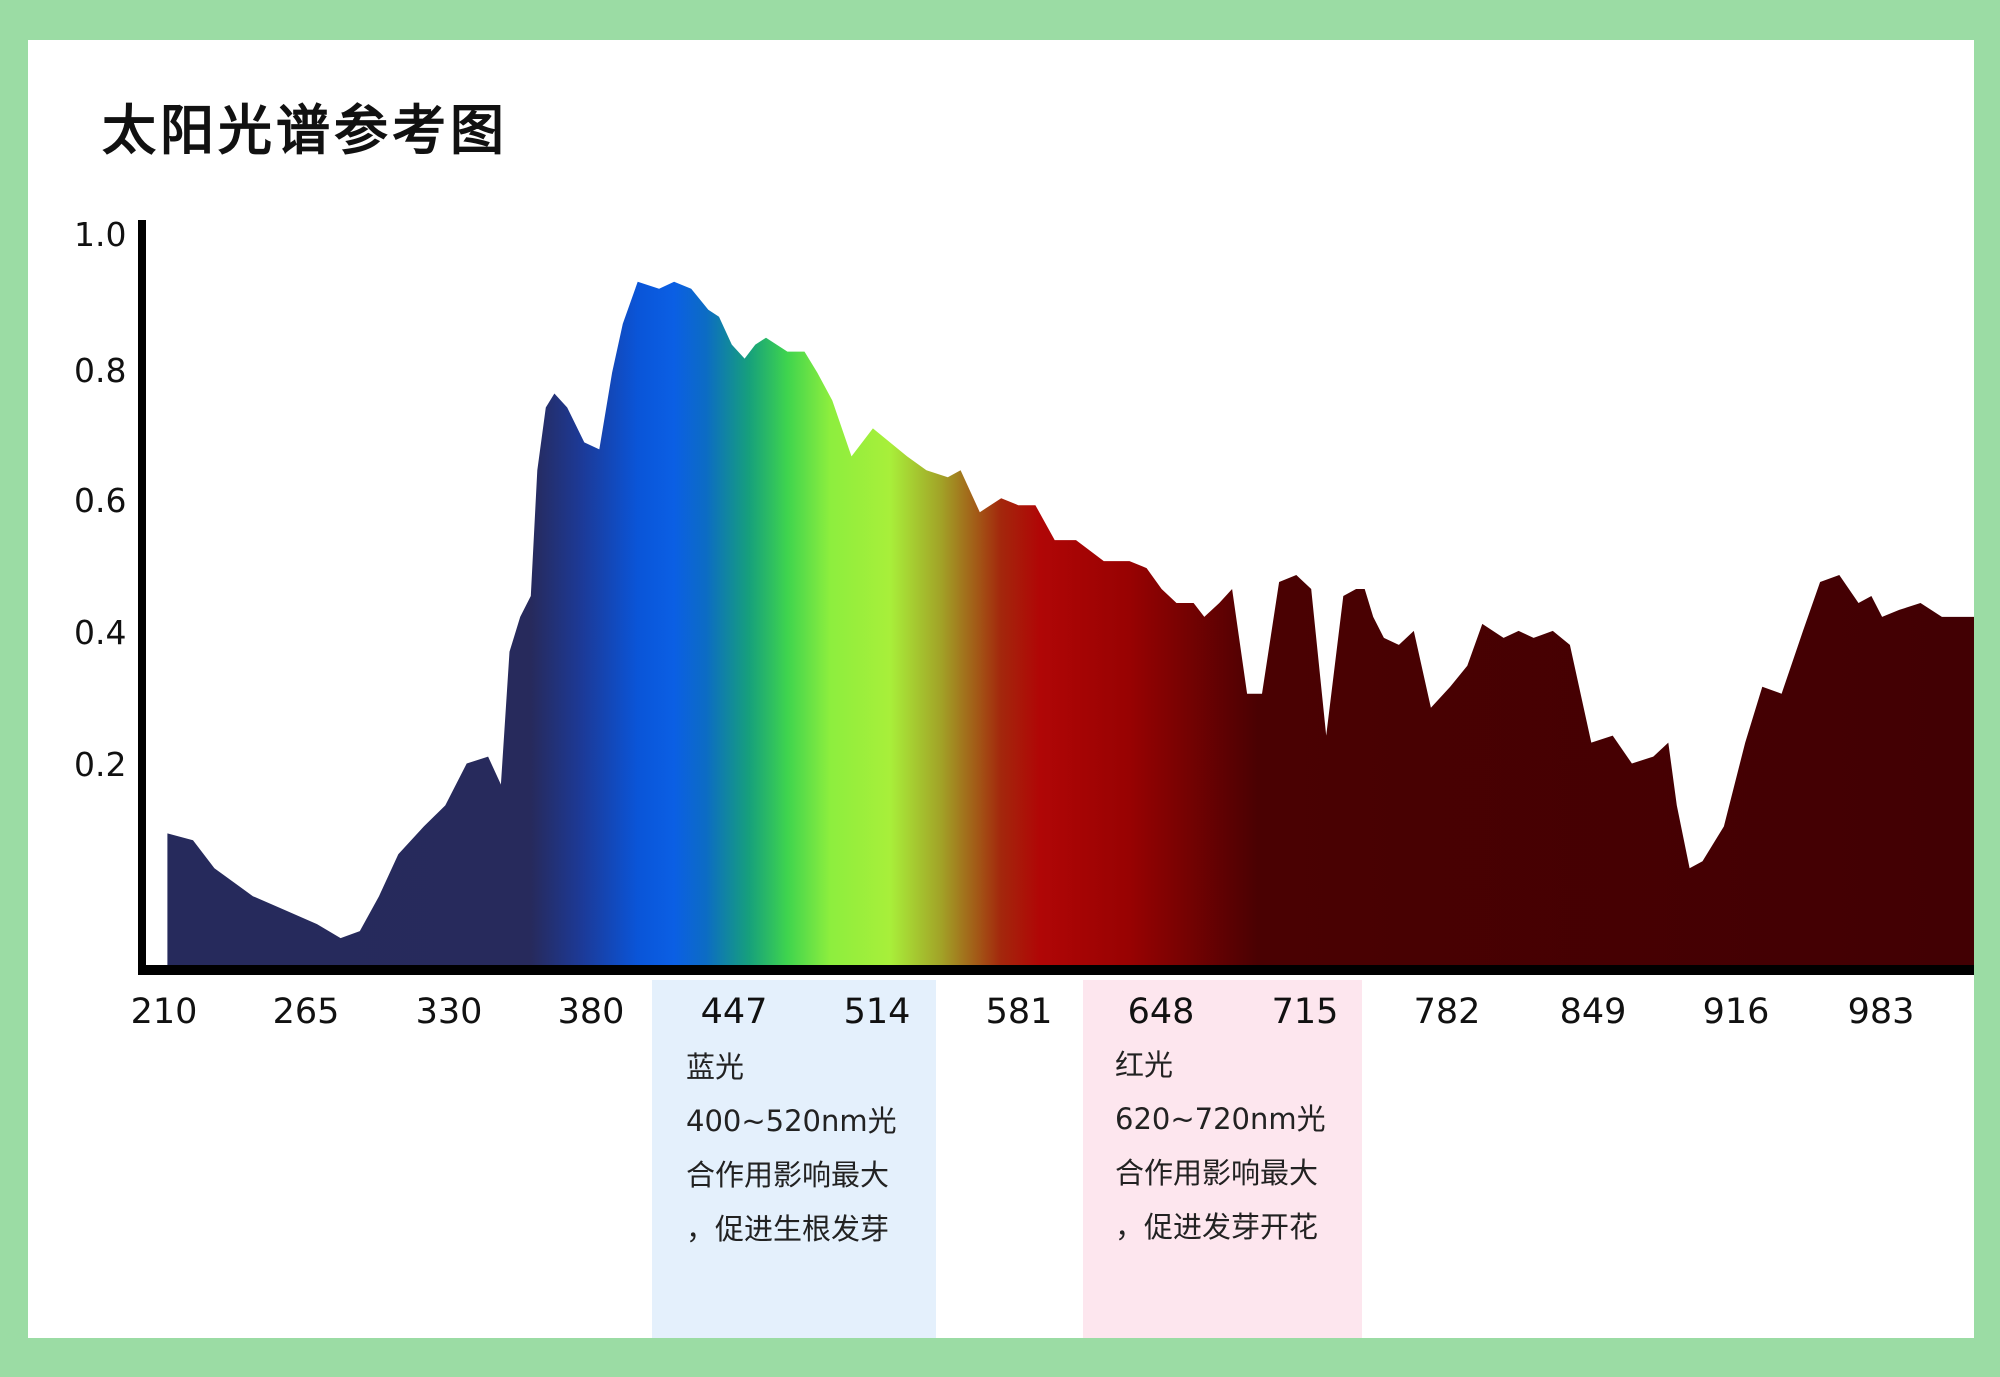 The height and width of the screenshot is (1377, 2000). I want to click on x-tick-label: 380, so click(591, 1012).